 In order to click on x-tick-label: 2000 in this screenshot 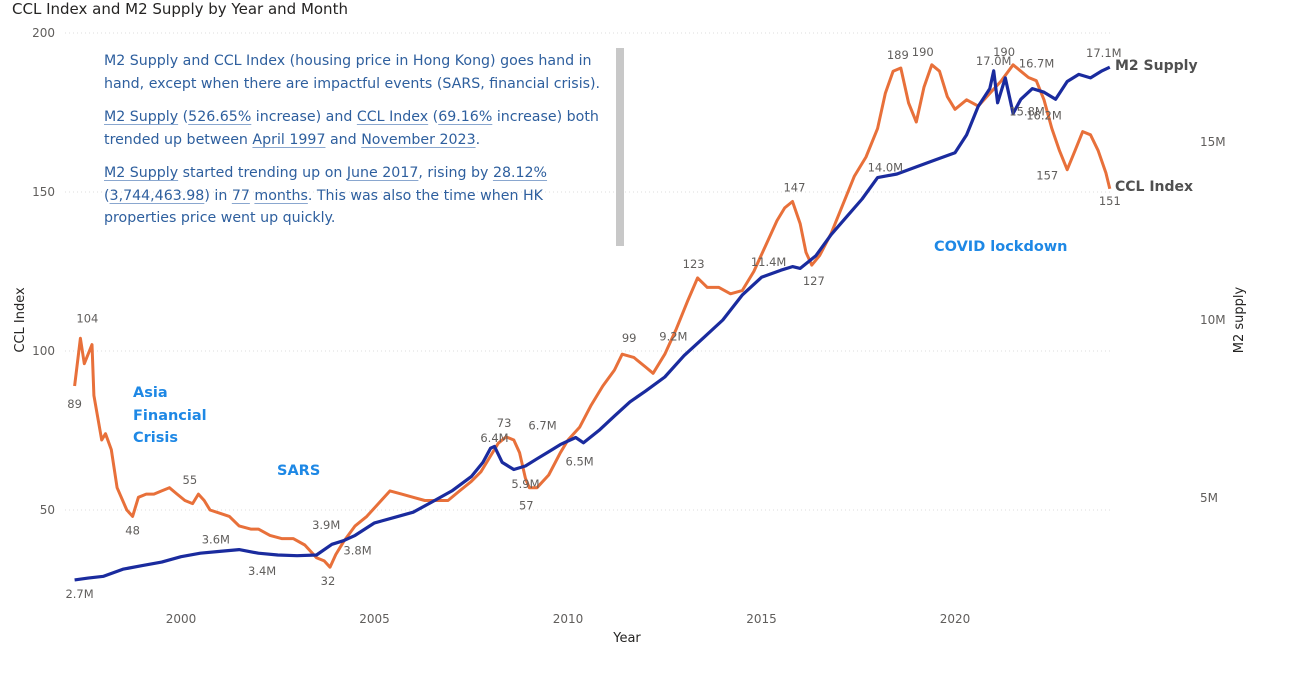, I will do `click(181, 619)`.